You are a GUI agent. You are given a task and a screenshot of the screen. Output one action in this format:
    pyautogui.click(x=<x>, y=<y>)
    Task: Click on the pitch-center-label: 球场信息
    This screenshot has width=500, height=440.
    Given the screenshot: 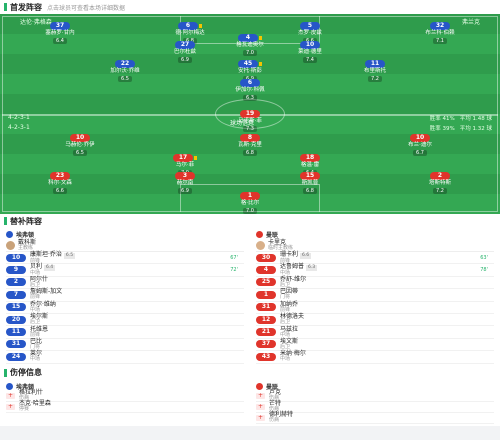 What is the action you would take?
    pyautogui.click(x=242, y=123)
    